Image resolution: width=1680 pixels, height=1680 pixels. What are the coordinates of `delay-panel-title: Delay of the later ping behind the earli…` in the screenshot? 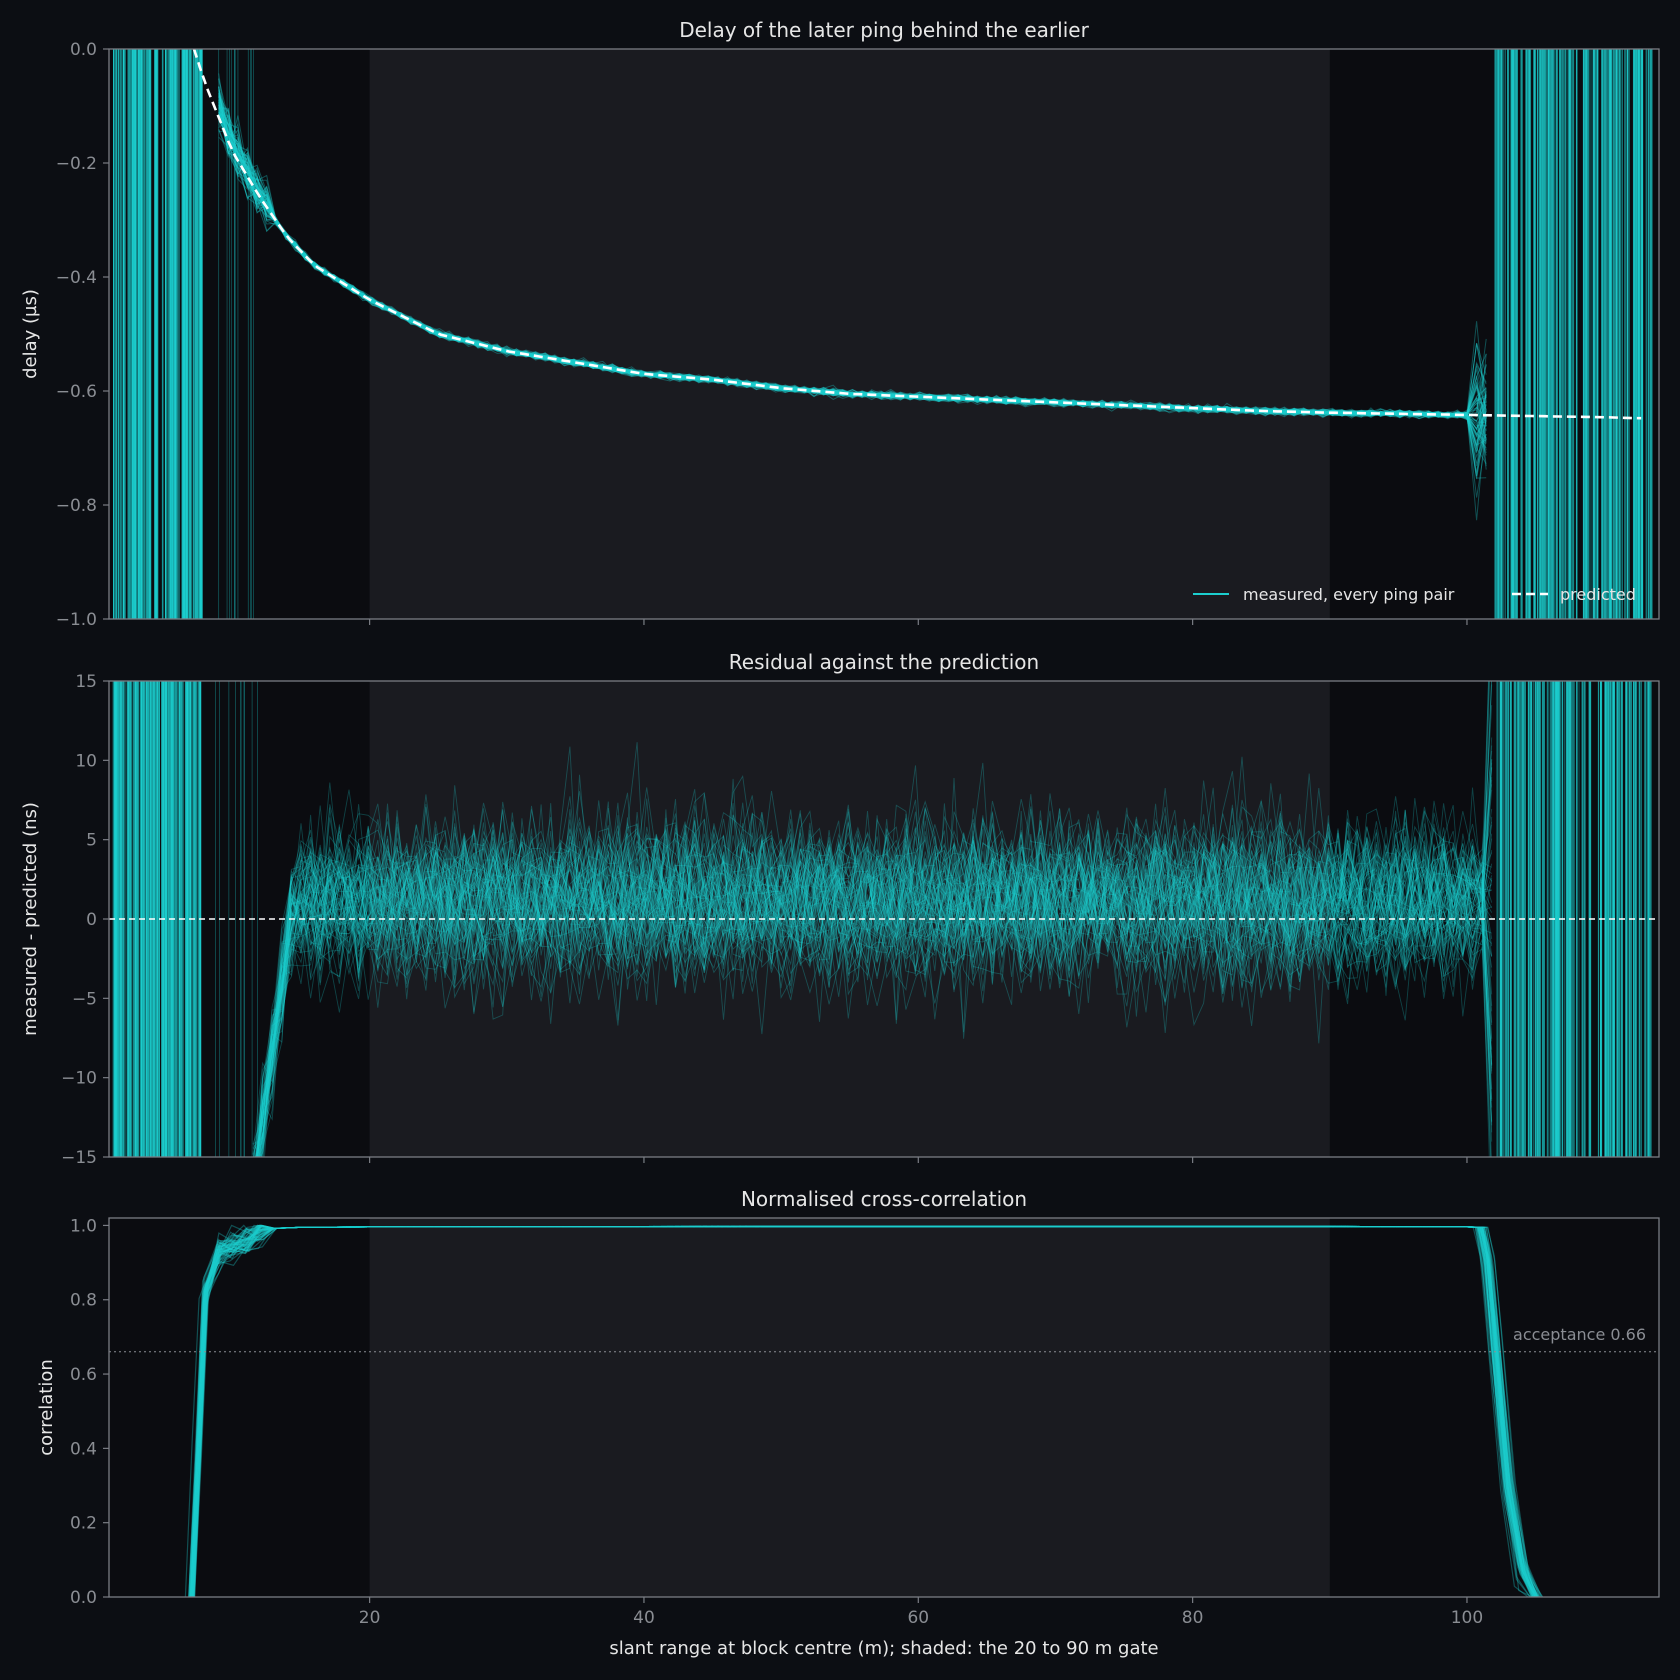 It's located at (884, 30).